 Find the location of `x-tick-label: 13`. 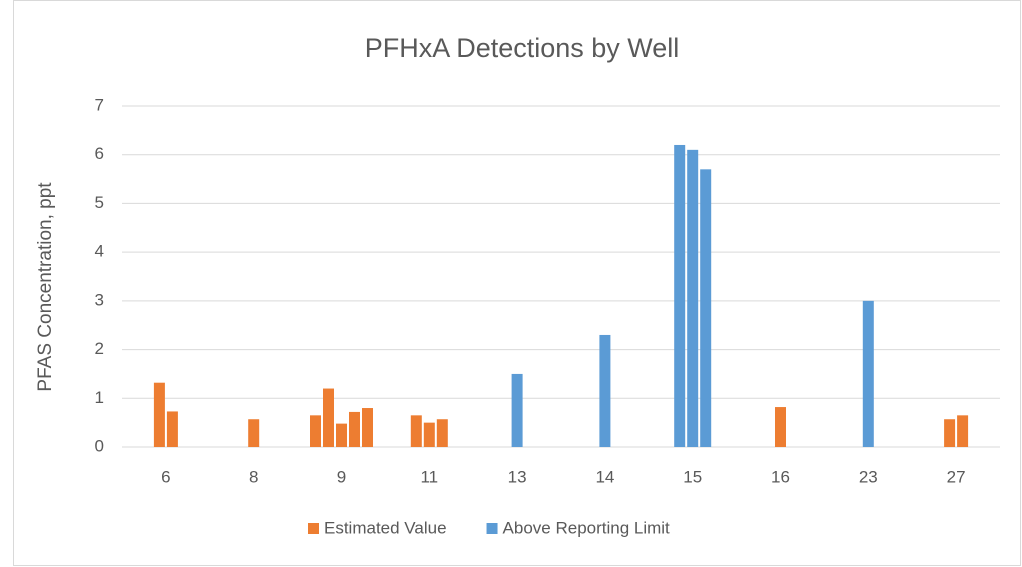

x-tick-label: 13 is located at coordinates (517, 476).